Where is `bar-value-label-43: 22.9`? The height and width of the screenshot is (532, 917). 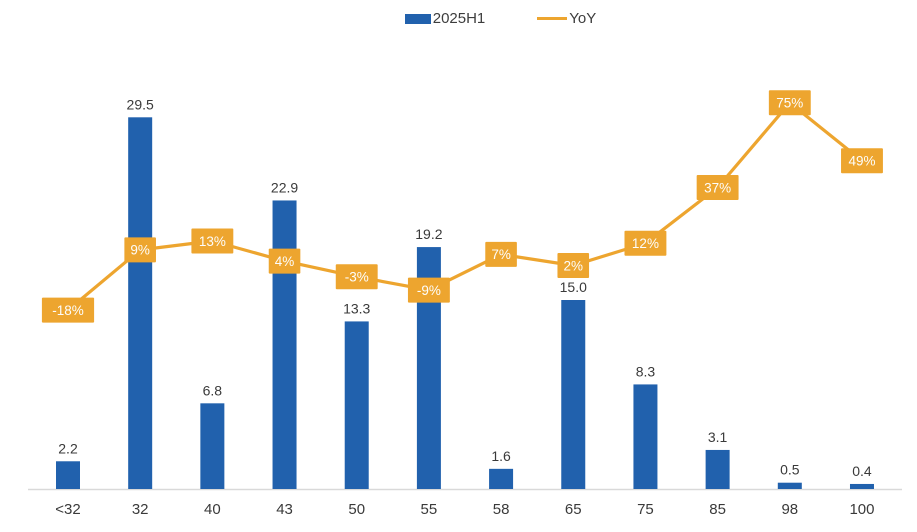 bar-value-label-43: 22.9 is located at coordinates (284, 187).